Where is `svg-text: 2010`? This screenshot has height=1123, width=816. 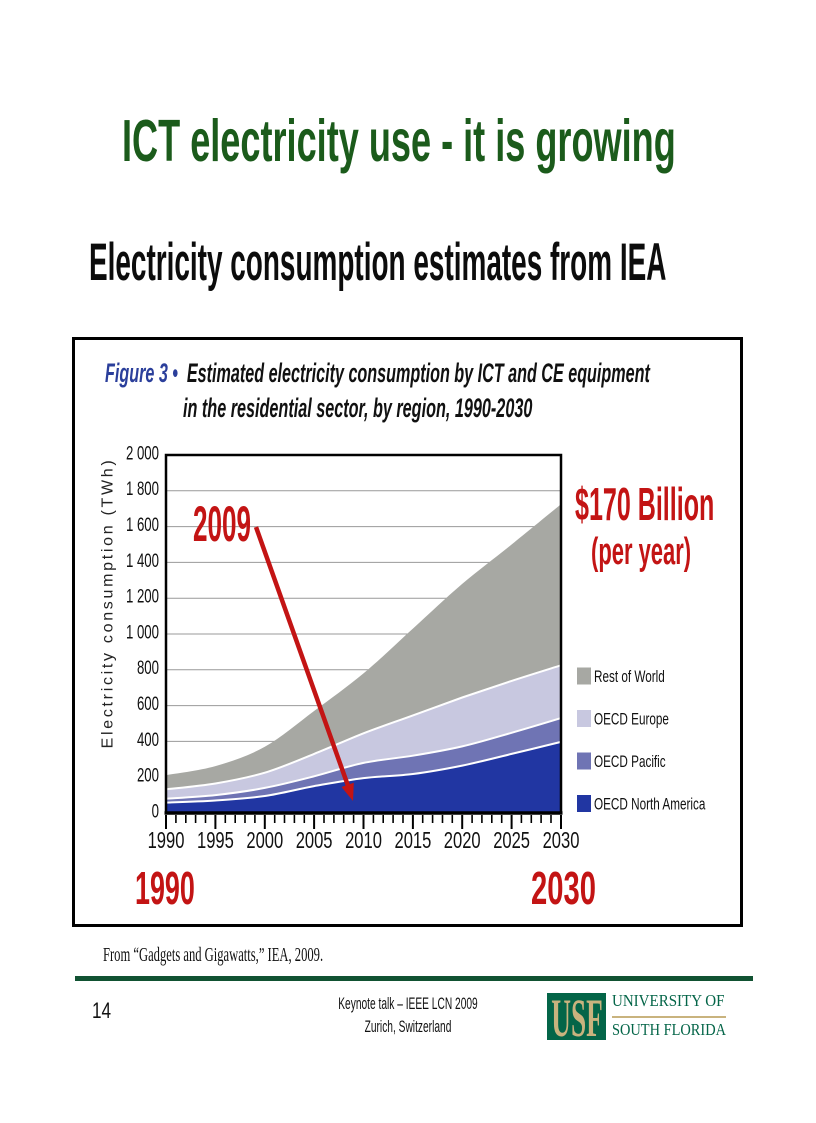
svg-text: 2010 is located at coordinates (363, 840).